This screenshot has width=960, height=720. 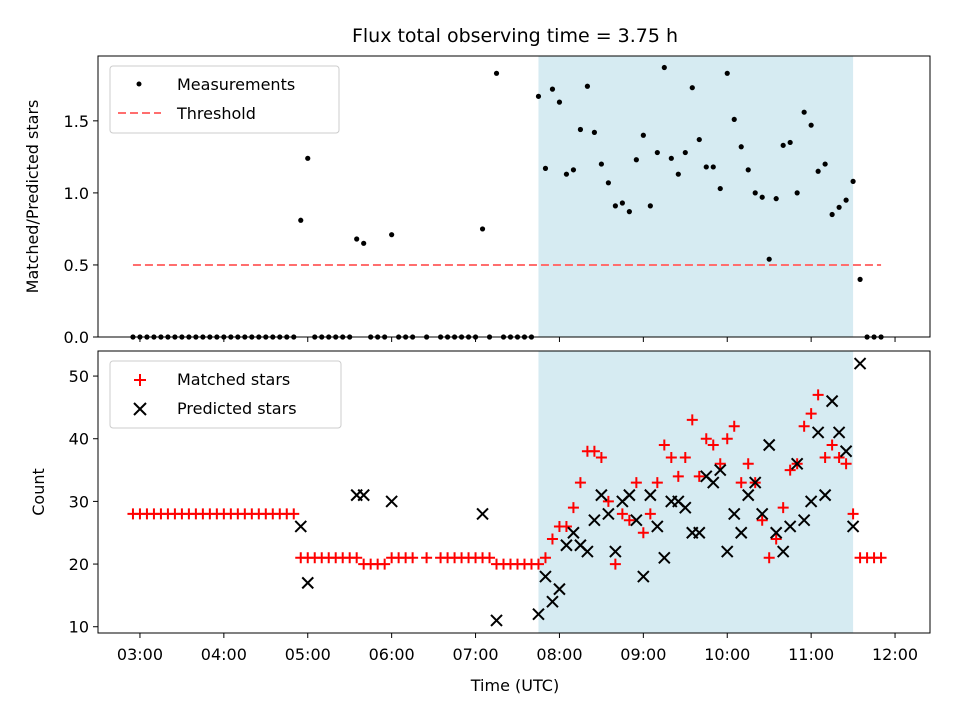 I want to click on y-tick-label: 1.5, so click(x=76, y=121).